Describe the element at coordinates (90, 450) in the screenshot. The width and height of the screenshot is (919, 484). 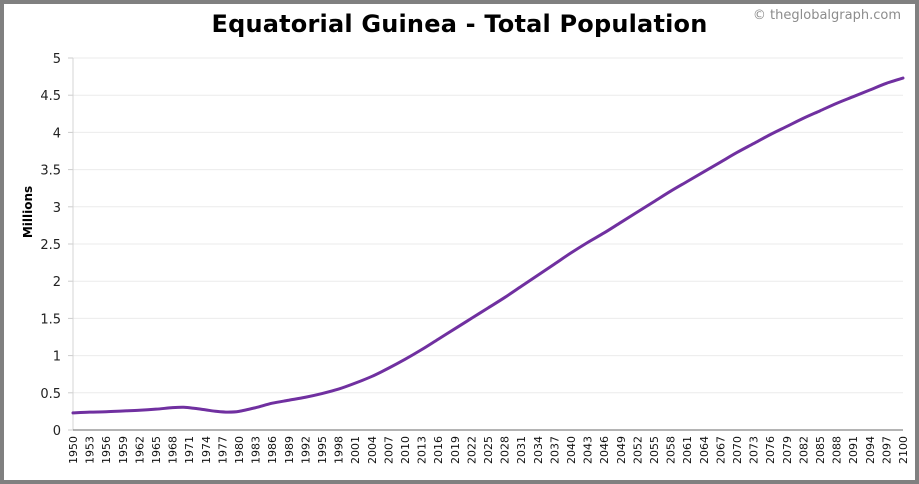
I see `x-tick-label: 1953` at that location.